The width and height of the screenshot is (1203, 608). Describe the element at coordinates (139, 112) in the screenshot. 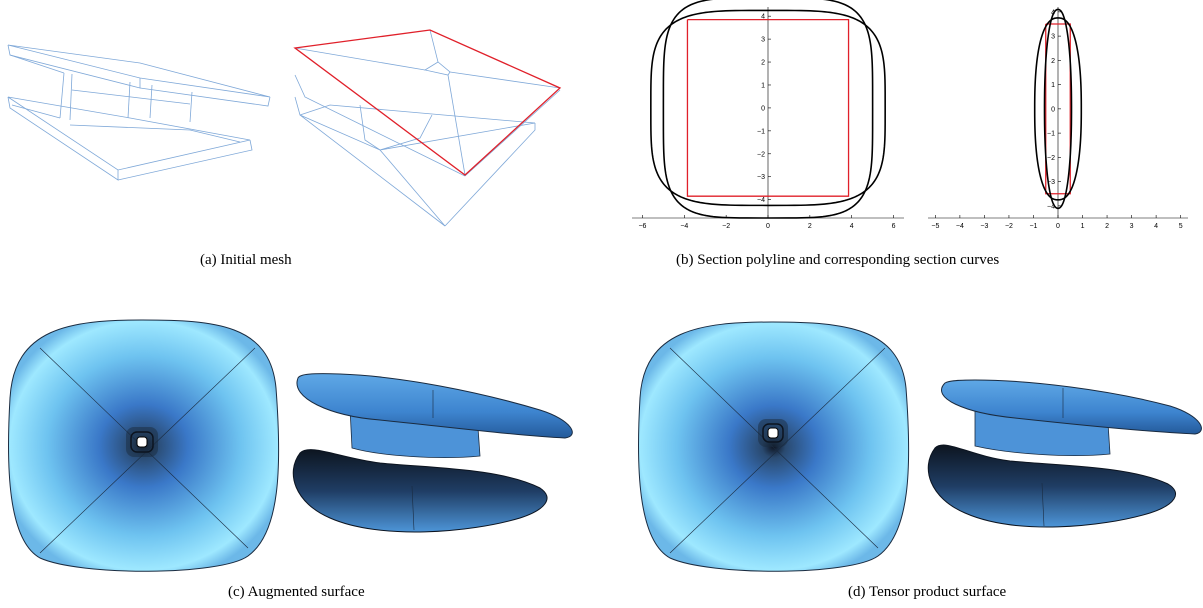

I see `mesh-side-view` at that location.